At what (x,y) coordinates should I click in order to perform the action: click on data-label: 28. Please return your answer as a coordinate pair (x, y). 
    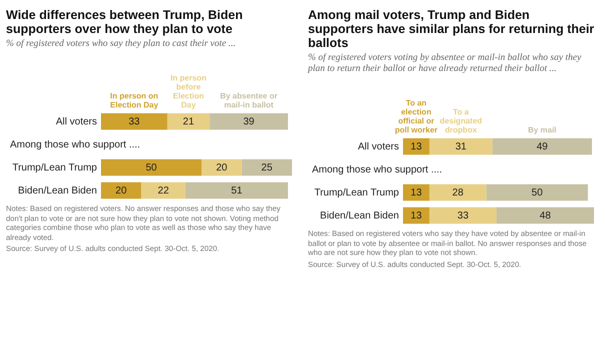
    Looking at the image, I should click on (458, 192).